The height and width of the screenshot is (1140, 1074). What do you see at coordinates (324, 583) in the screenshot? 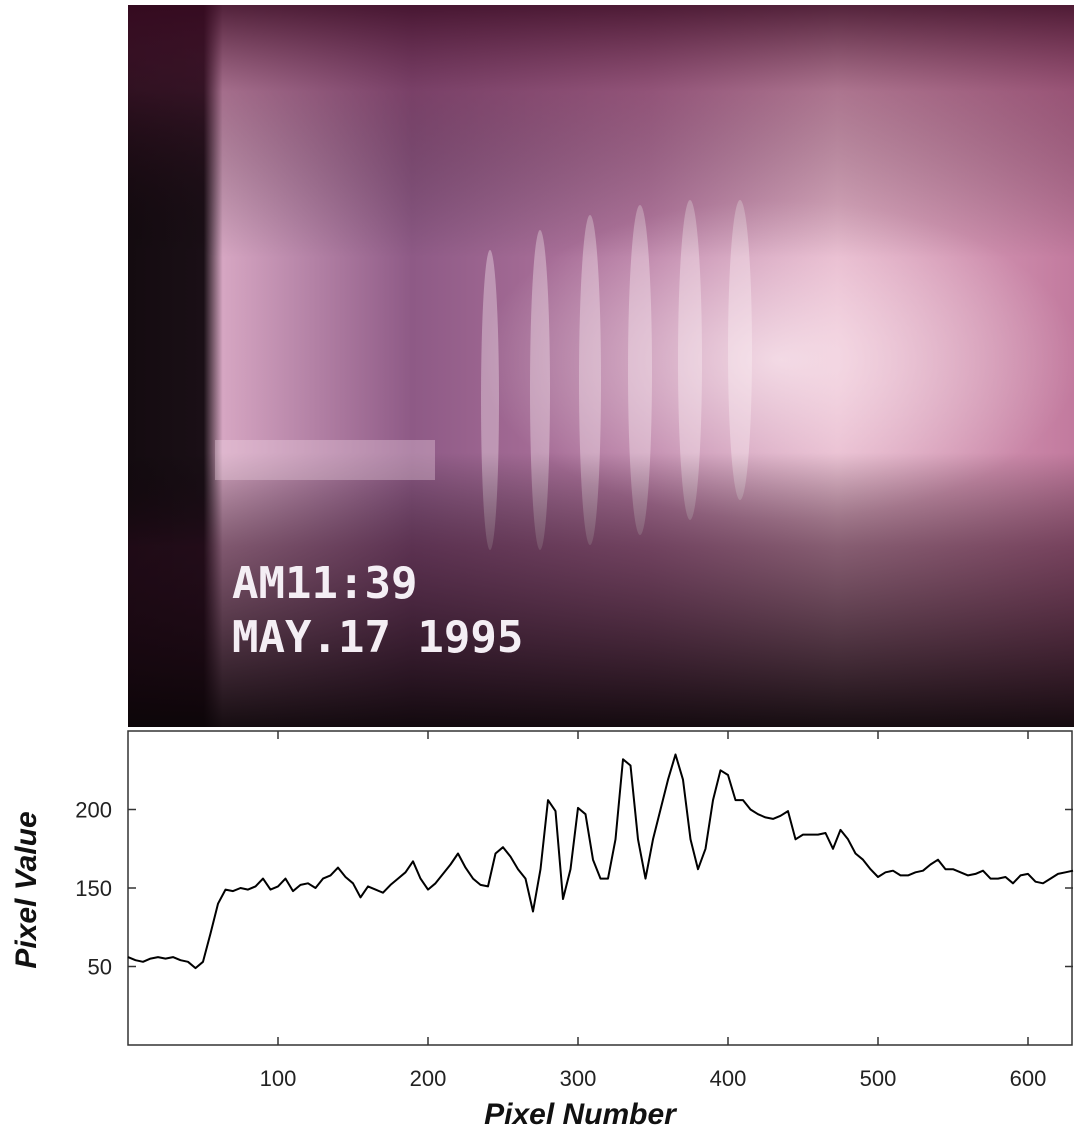
I see `overlay-time: AM11:39` at bounding box center [324, 583].